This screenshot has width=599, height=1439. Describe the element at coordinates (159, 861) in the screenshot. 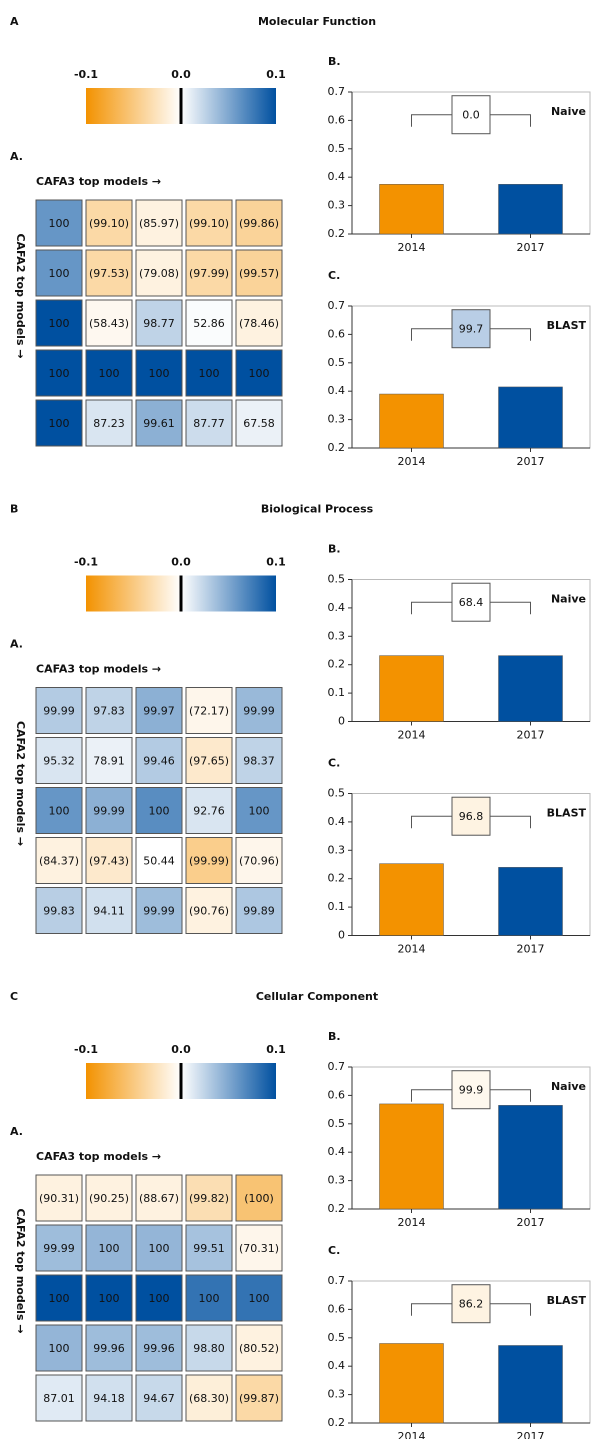

I see `cell-label: 50.44` at that location.